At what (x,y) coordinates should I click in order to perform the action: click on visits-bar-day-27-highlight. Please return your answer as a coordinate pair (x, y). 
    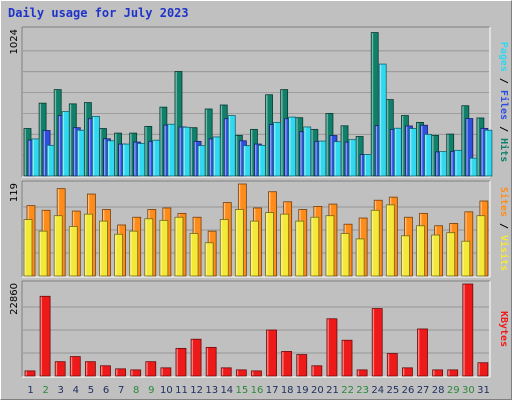
    Looking at the image, I should click on (418, 251).